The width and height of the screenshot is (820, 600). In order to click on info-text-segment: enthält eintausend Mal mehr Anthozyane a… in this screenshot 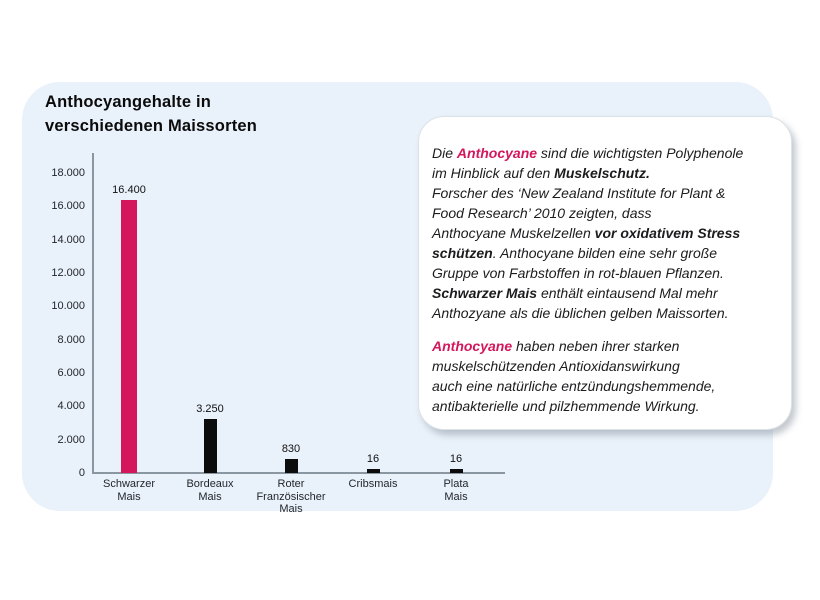, I will do `click(580, 303)`.